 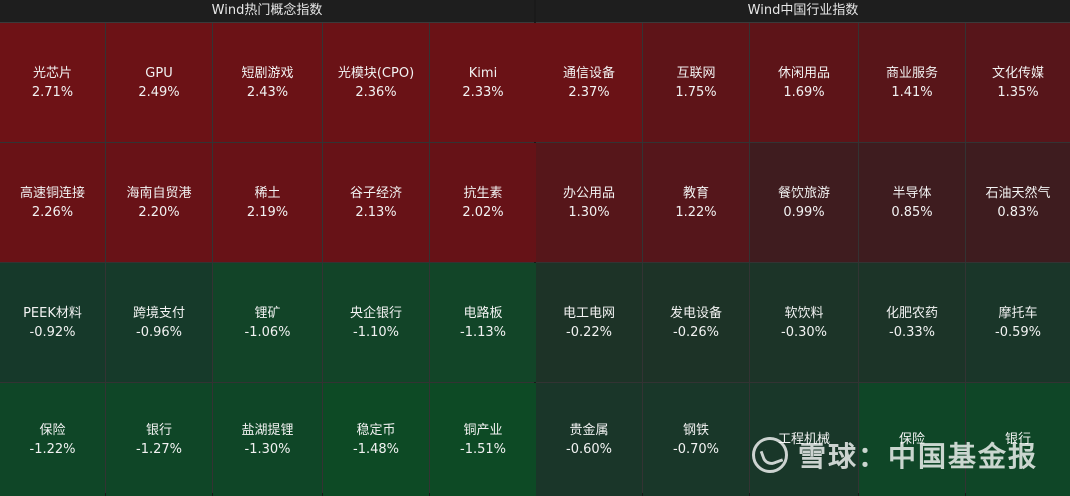 I want to click on heatmap-tile: 盐湖提锂 -1.30%, so click(x=267, y=439).